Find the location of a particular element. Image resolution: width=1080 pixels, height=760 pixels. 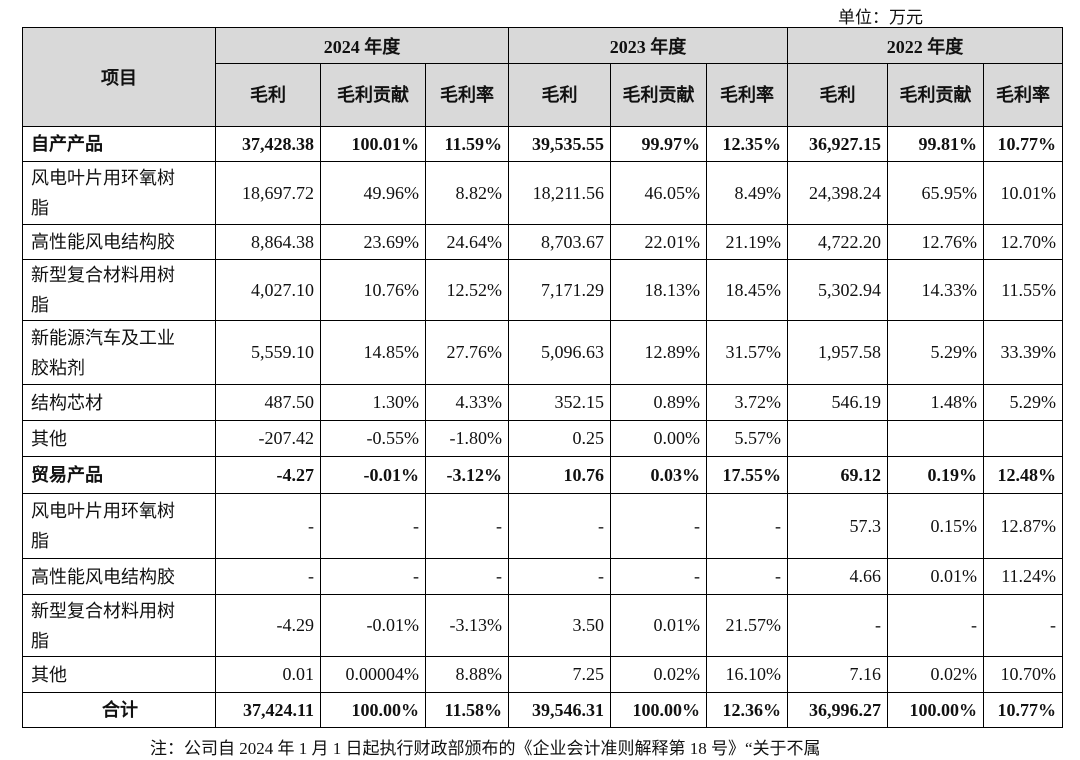

value-cell: 16.10% is located at coordinates (747, 674).